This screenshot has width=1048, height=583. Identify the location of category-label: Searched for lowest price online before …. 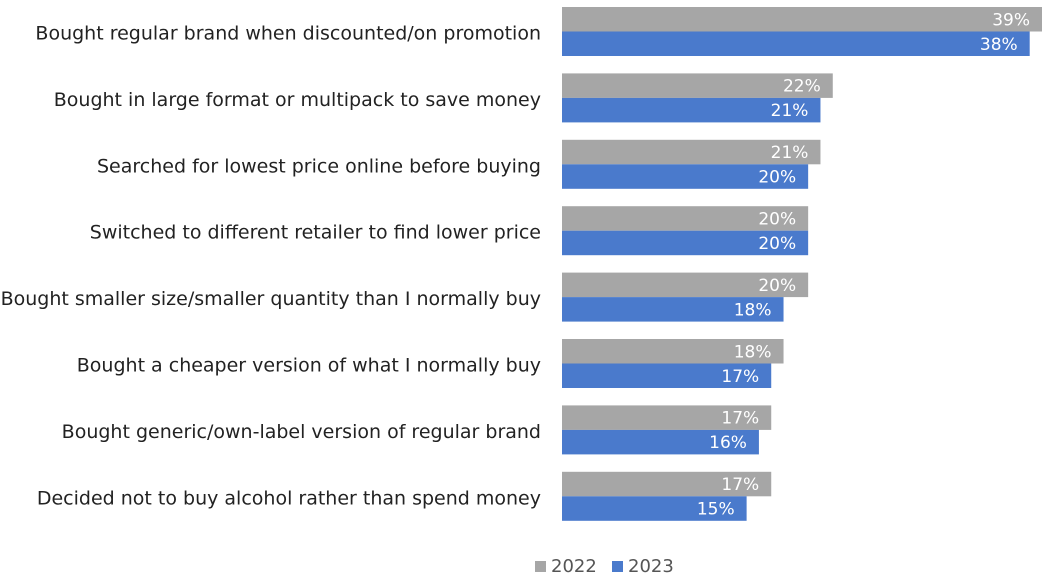
(319, 166).